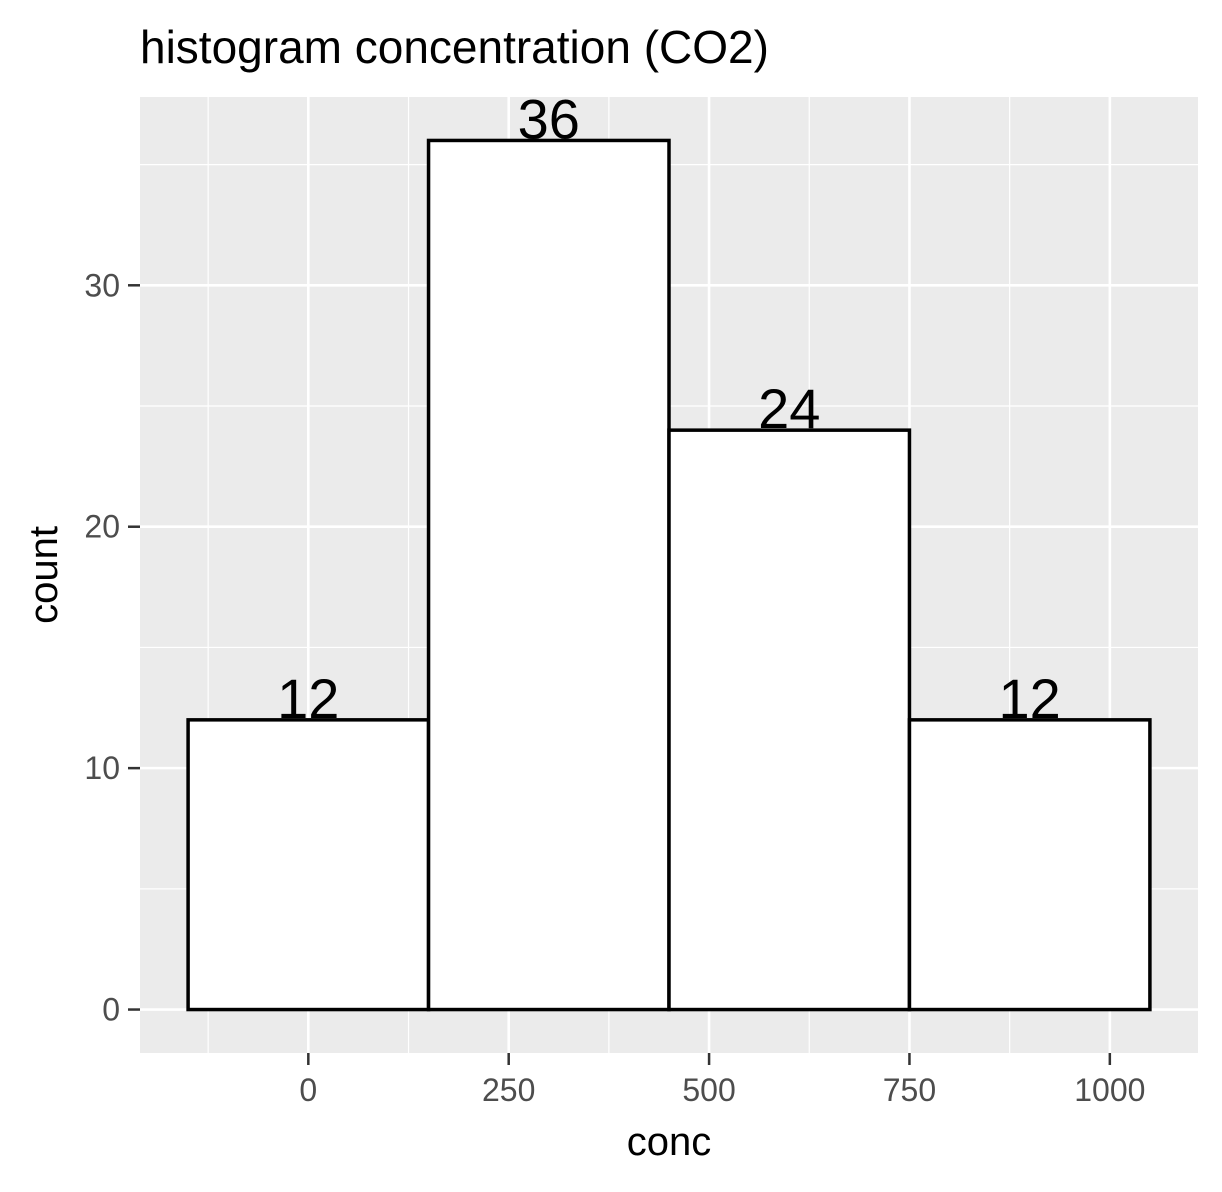 The image size is (1222, 1192). What do you see at coordinates (669, 1142) in the screenshot?
I see `x-axis-title: conc` at bounding box center [669, 1142].